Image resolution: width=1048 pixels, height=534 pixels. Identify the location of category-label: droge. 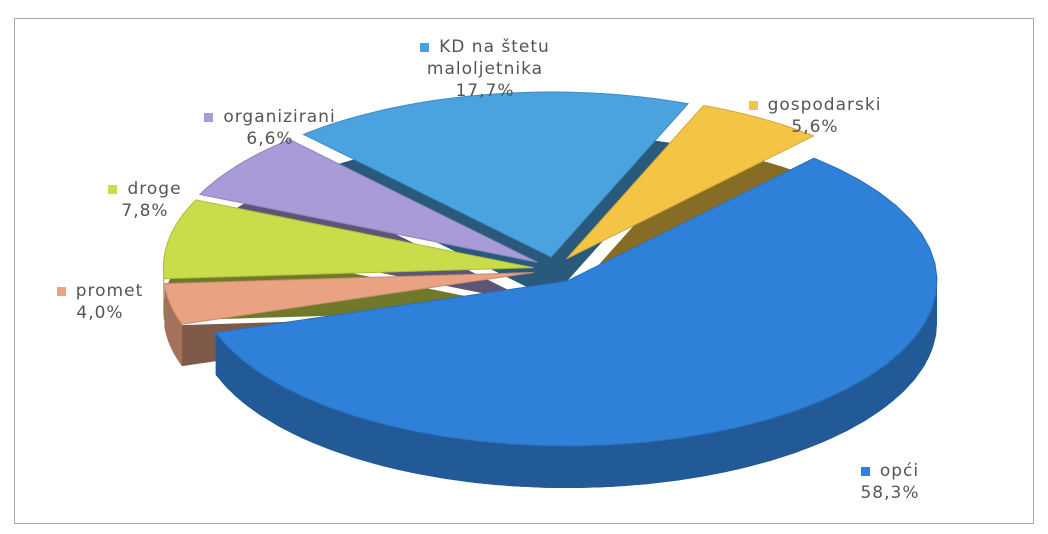
(154, 189).